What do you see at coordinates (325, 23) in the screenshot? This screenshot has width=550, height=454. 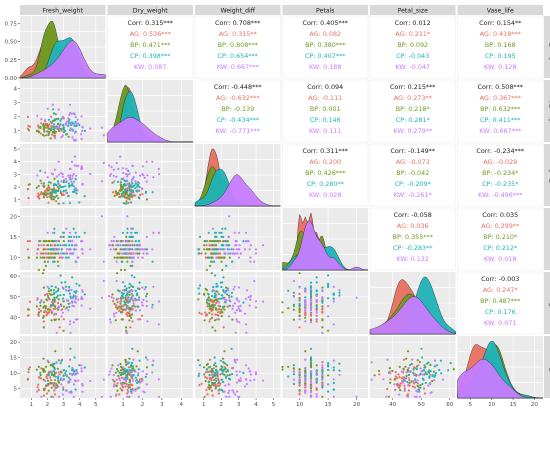 I see `corr-value-corr: Corr: 0.405***` at bounding box center [325, 23].